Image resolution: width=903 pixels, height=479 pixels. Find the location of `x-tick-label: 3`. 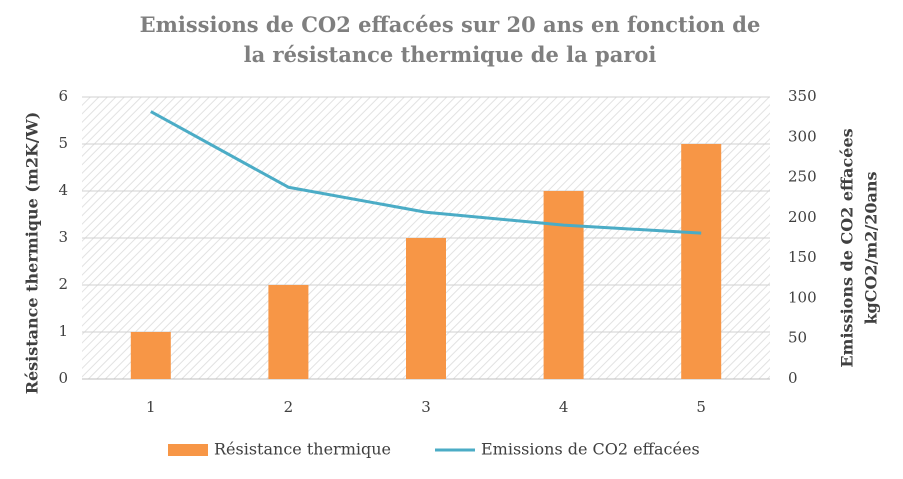

x-tick-label: 3 is located at coordinates (426, 407).